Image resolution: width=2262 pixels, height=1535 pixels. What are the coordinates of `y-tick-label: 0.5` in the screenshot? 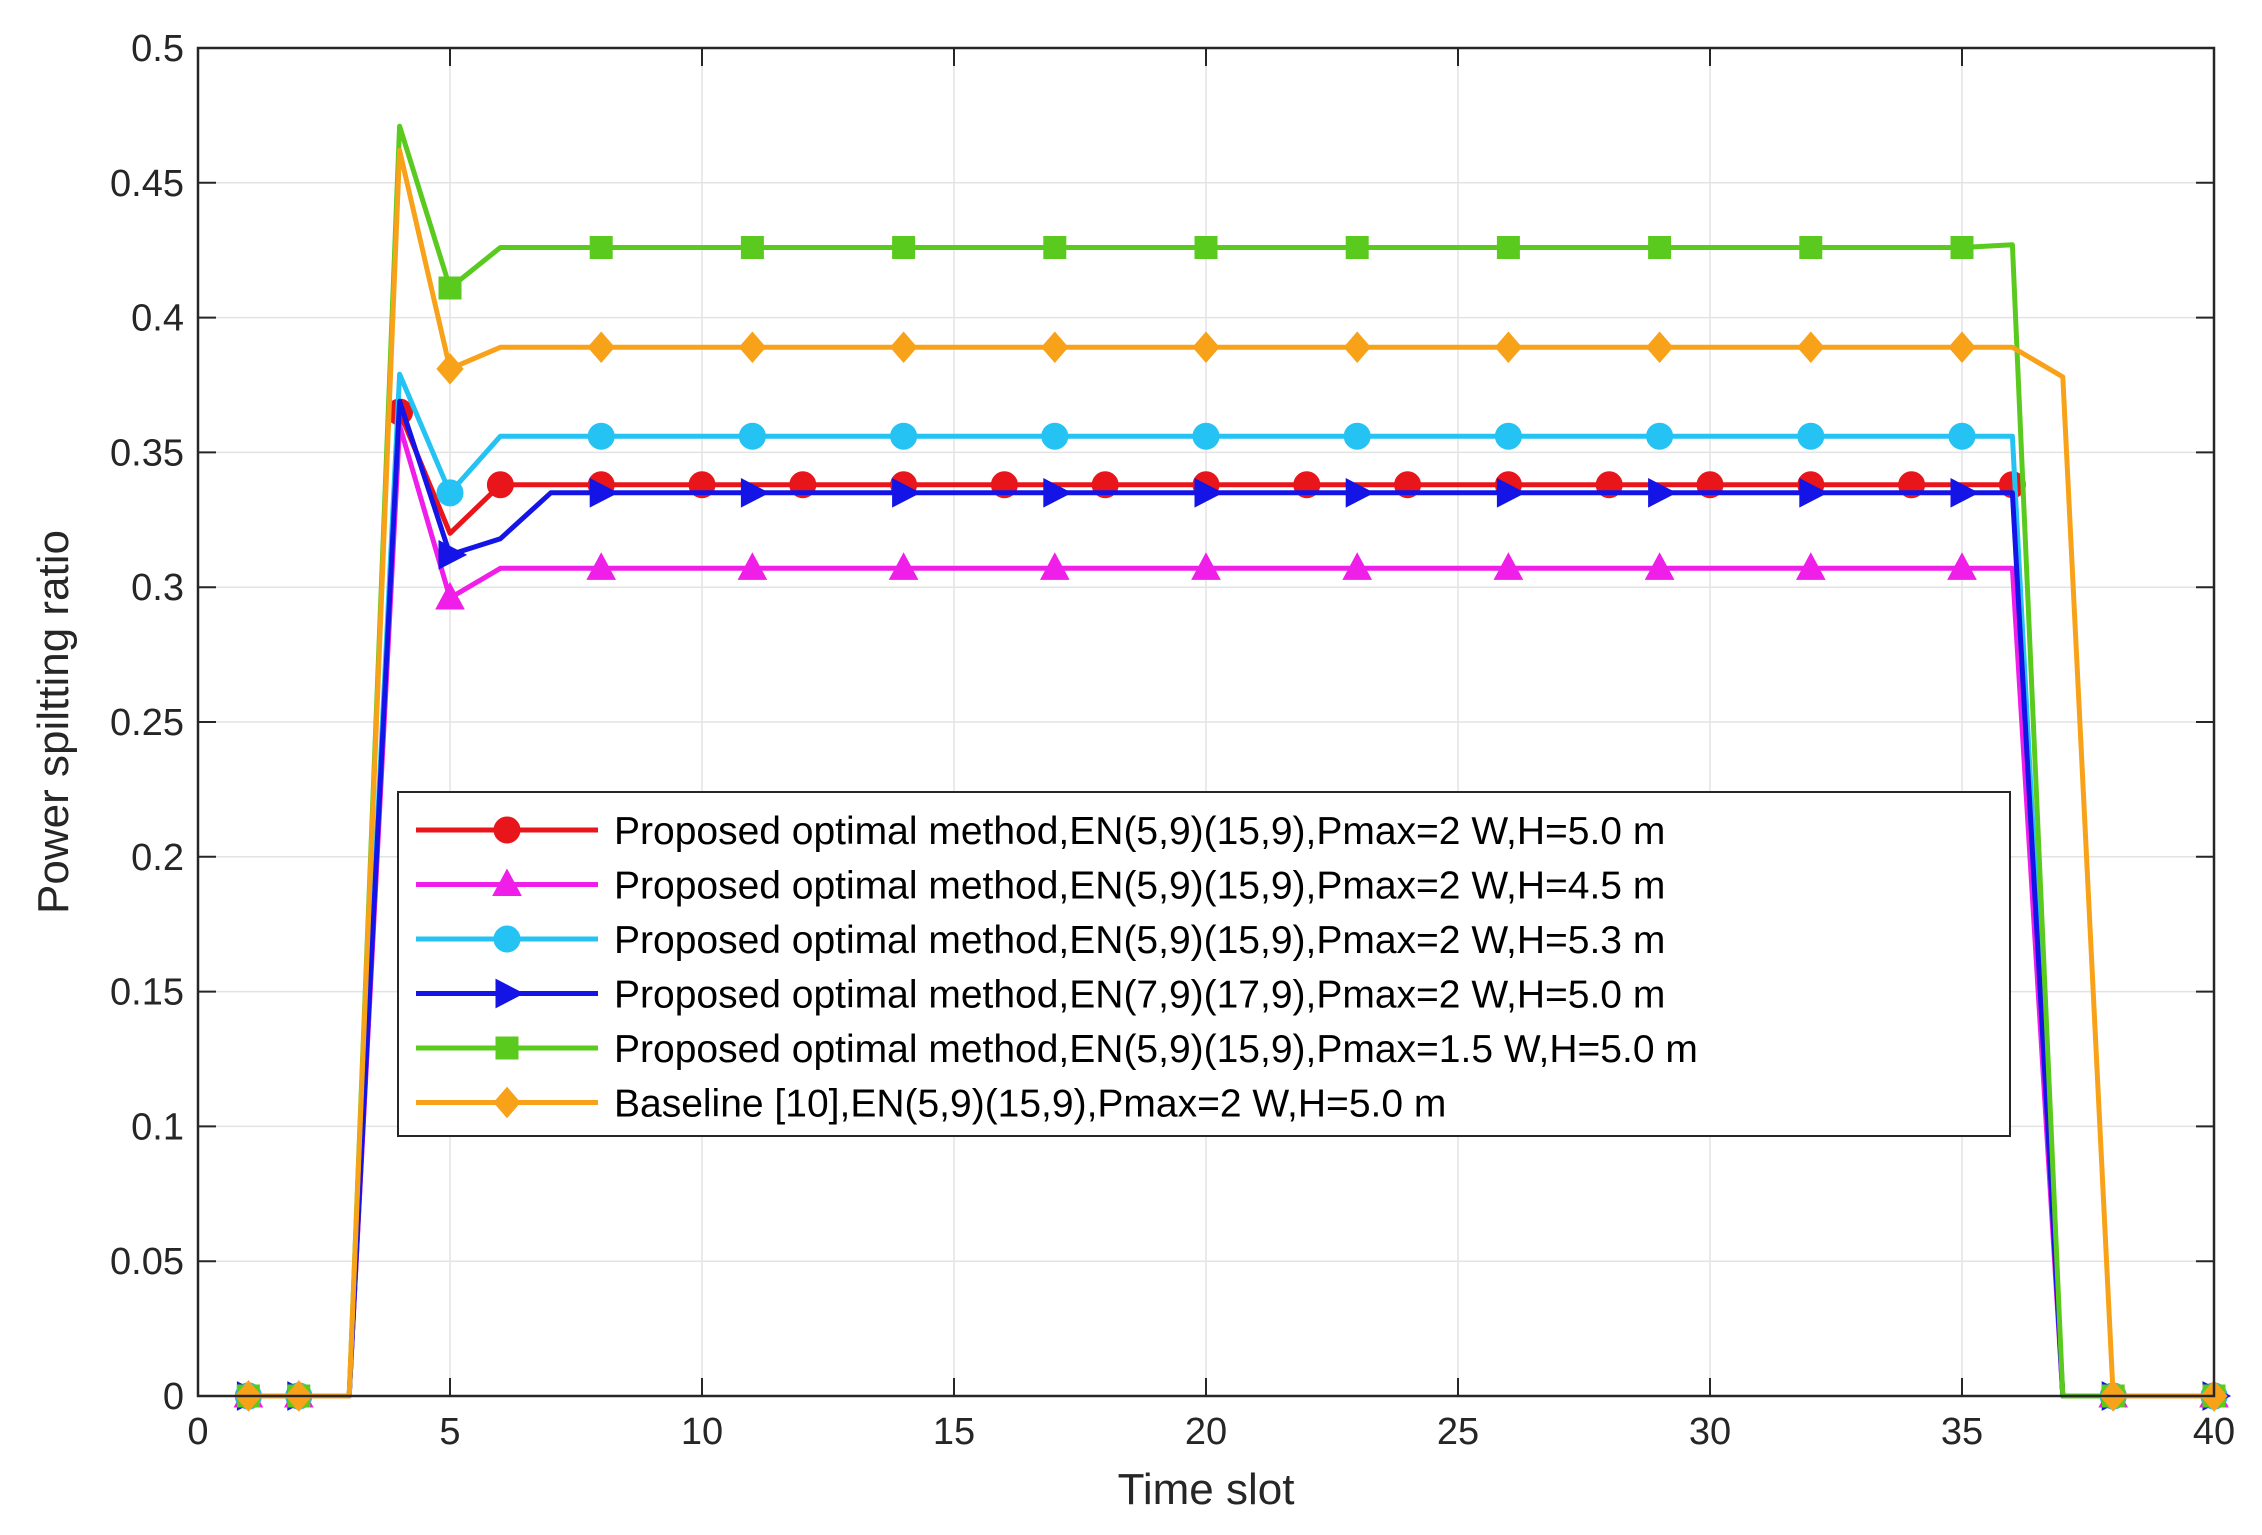 It's located at (157, 49).